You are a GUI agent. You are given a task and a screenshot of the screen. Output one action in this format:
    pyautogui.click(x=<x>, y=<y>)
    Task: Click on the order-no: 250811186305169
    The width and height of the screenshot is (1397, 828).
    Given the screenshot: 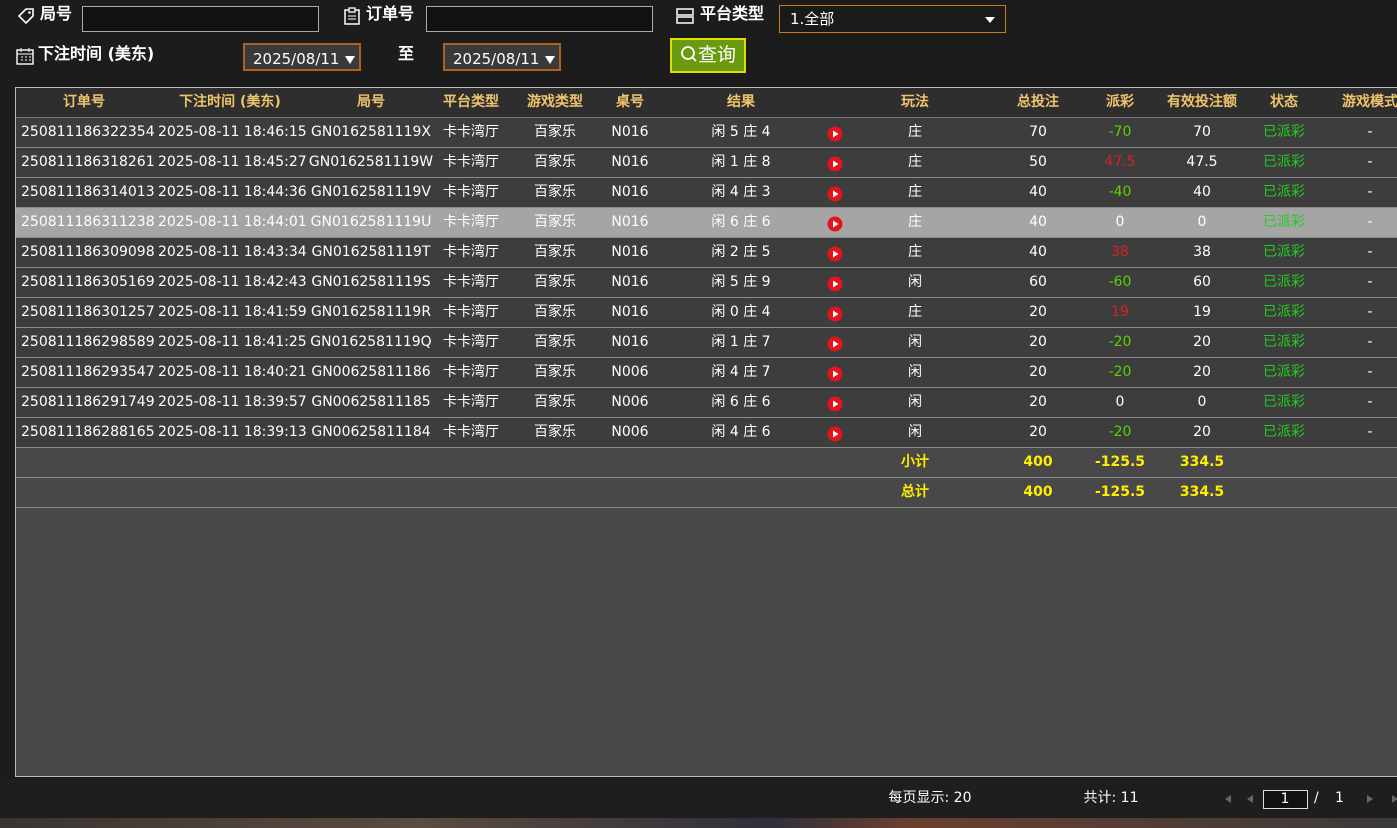 What is the action you would take?
    pyautogui.click(x=88, y=282)
    